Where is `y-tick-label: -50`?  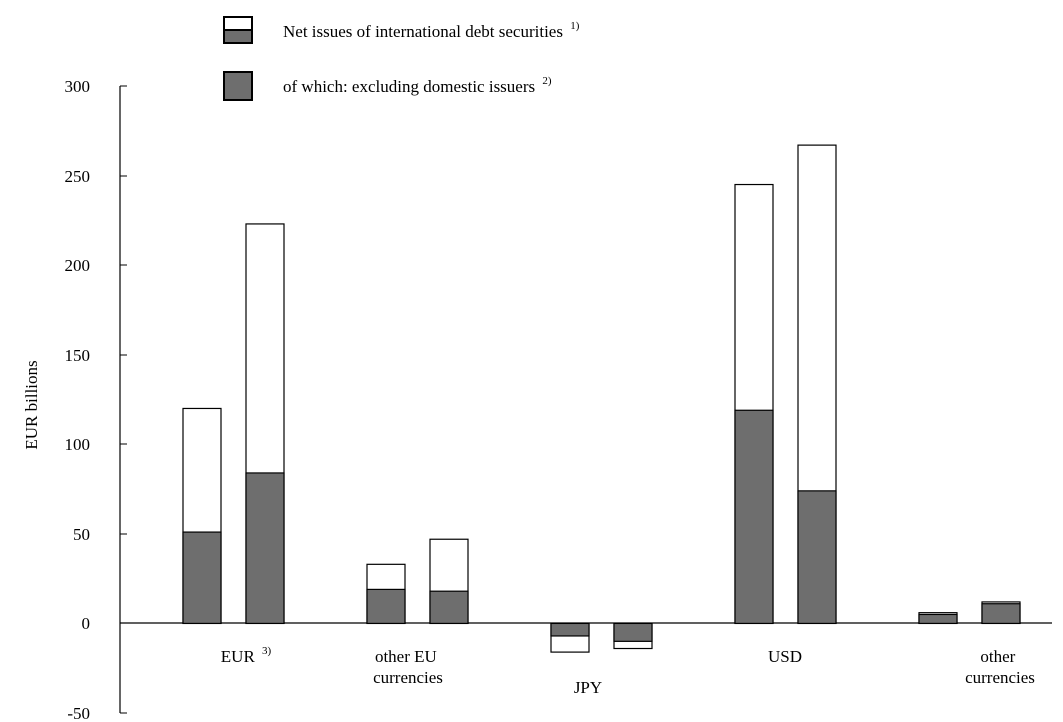
y-tick-label: -50 is located at coordinates (78, 713).